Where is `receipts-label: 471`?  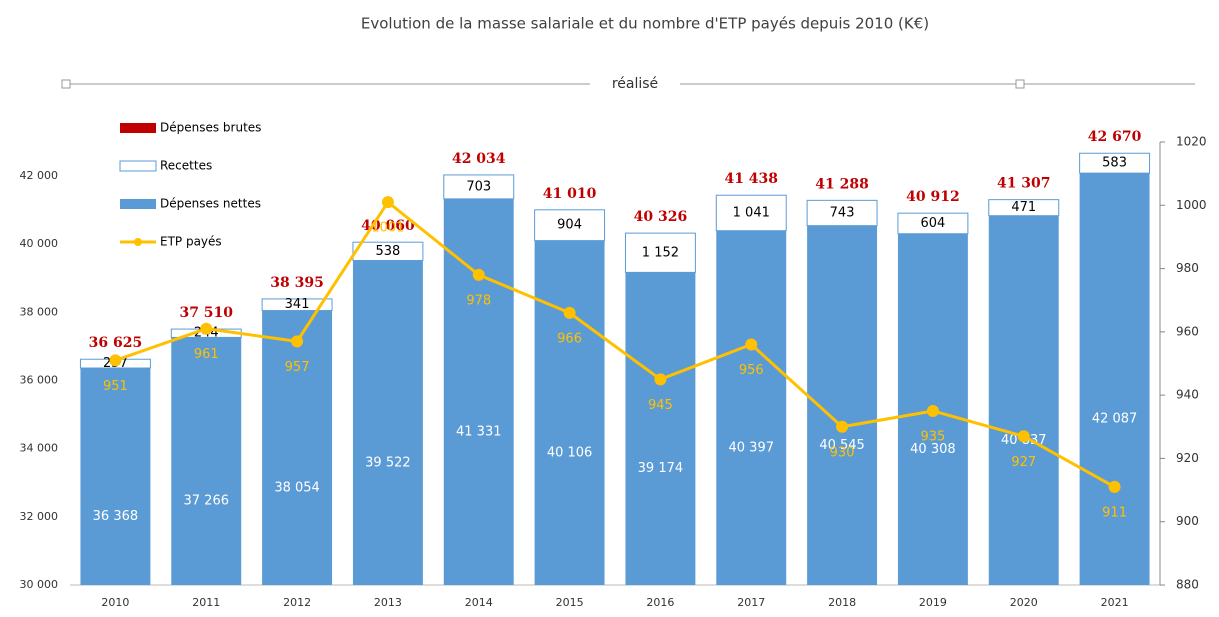 receipts-label: 471 is located at coordinates (1023, 207).